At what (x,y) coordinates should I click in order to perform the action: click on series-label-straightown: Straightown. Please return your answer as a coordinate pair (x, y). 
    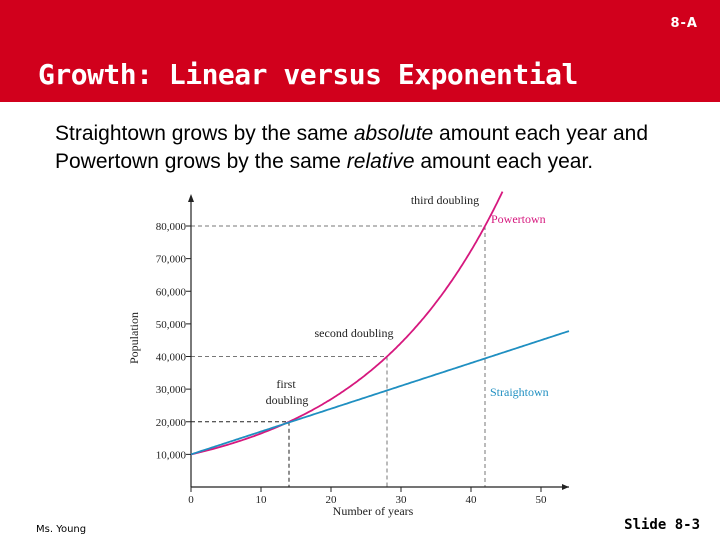
    Looking at the image, I should click on (519, 392).